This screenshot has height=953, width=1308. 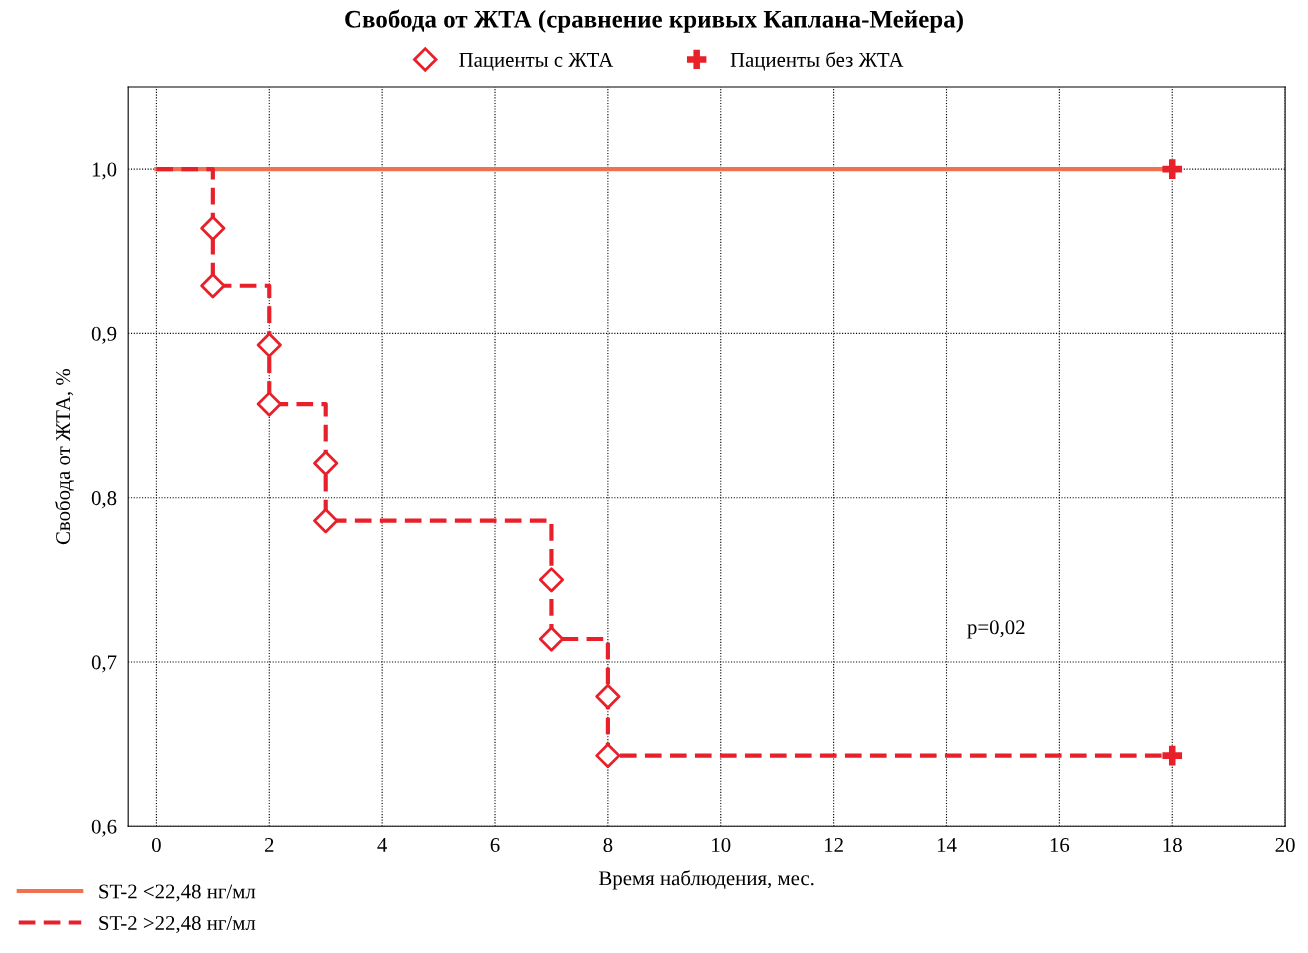 What do you see at coordinates (608, 845) in the screenshot?
I see `x-tick-label: 8` at bounding box center [608, 845].